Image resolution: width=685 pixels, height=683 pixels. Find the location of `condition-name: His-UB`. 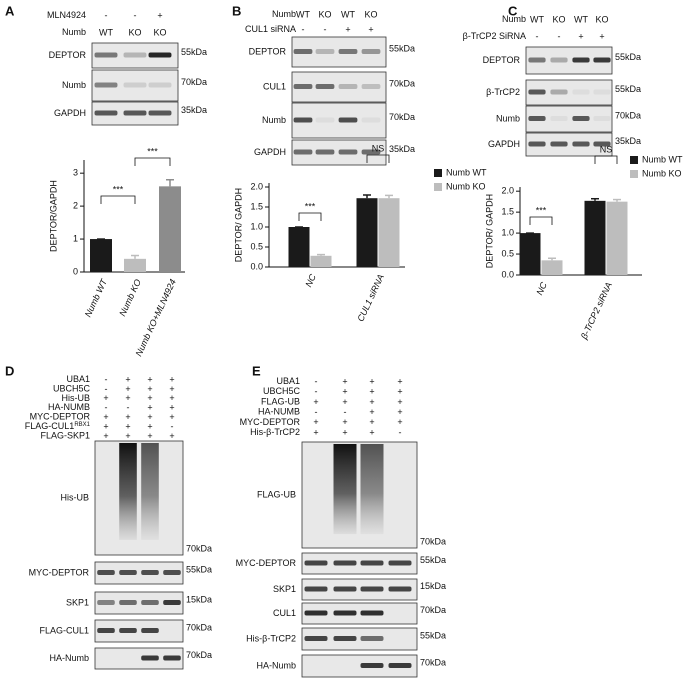

condition-name: His-UB is located at coordinates (76, 398).